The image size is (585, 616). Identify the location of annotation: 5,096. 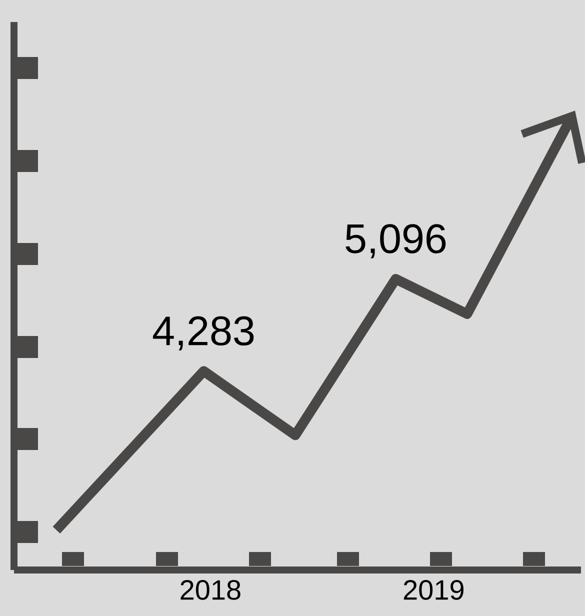
(396, 241).